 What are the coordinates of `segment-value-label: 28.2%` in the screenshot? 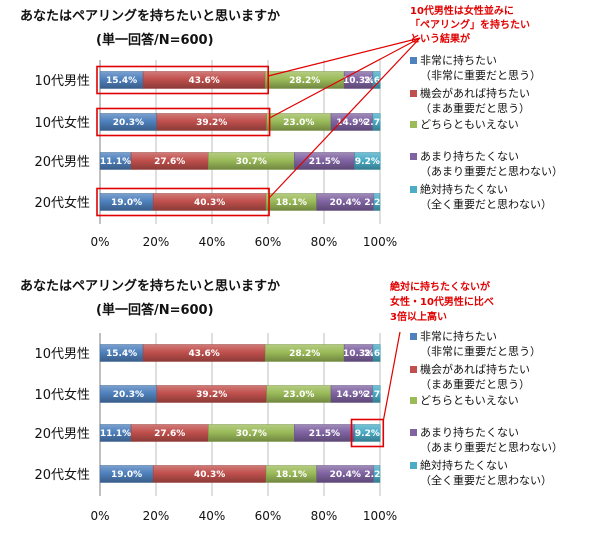 It's located at (304, 81).